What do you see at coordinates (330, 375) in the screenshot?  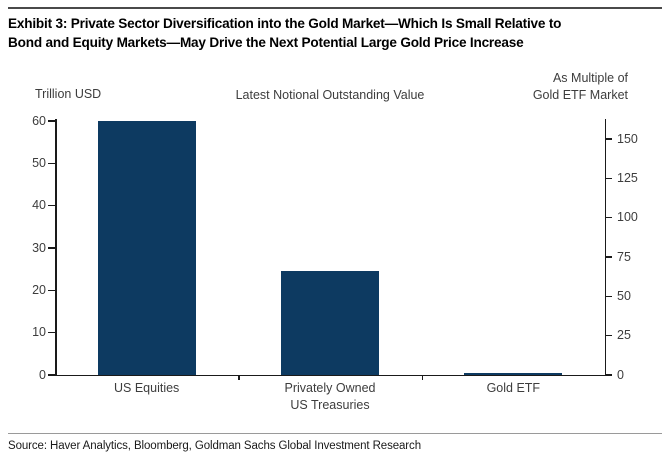 I see `x-axis-baseline` at bounding box center [330, 375].